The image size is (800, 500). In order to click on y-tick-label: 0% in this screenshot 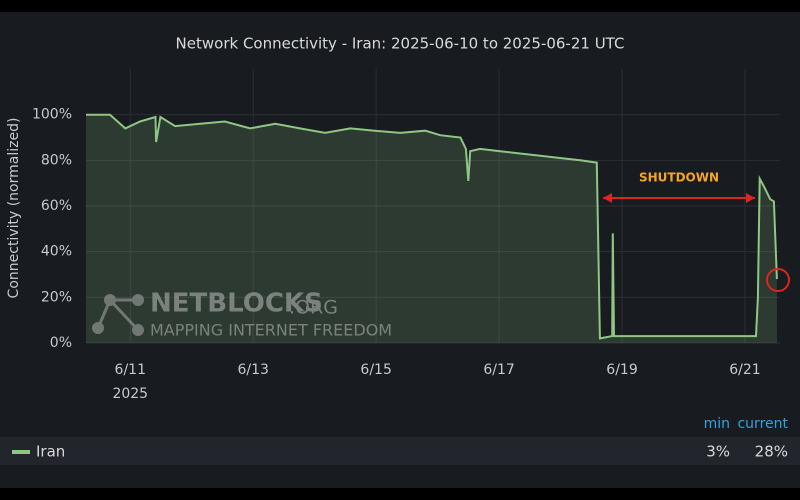, I will do `click(61, 343)`.